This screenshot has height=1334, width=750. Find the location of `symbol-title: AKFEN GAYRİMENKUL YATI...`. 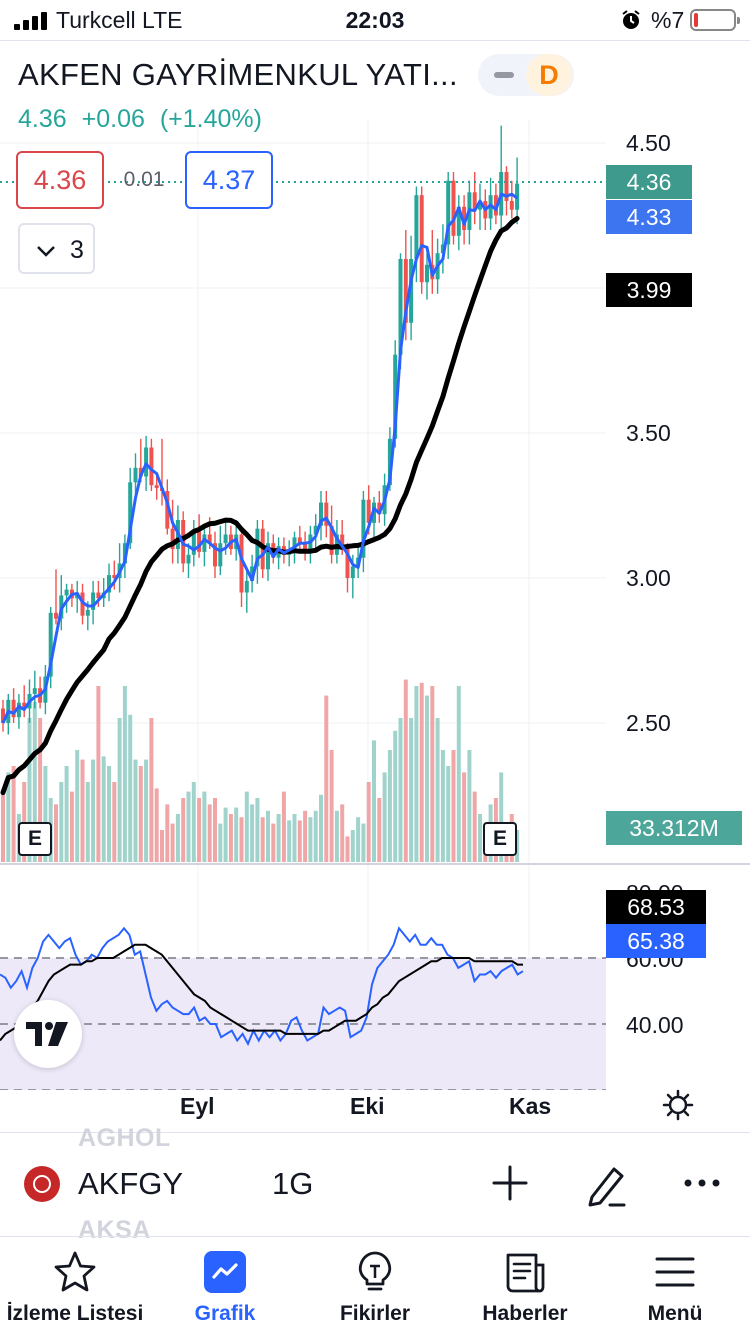

symbol-title: AKFEN GAYRİMENKUL YATI... is located at coordinates (238, 74).